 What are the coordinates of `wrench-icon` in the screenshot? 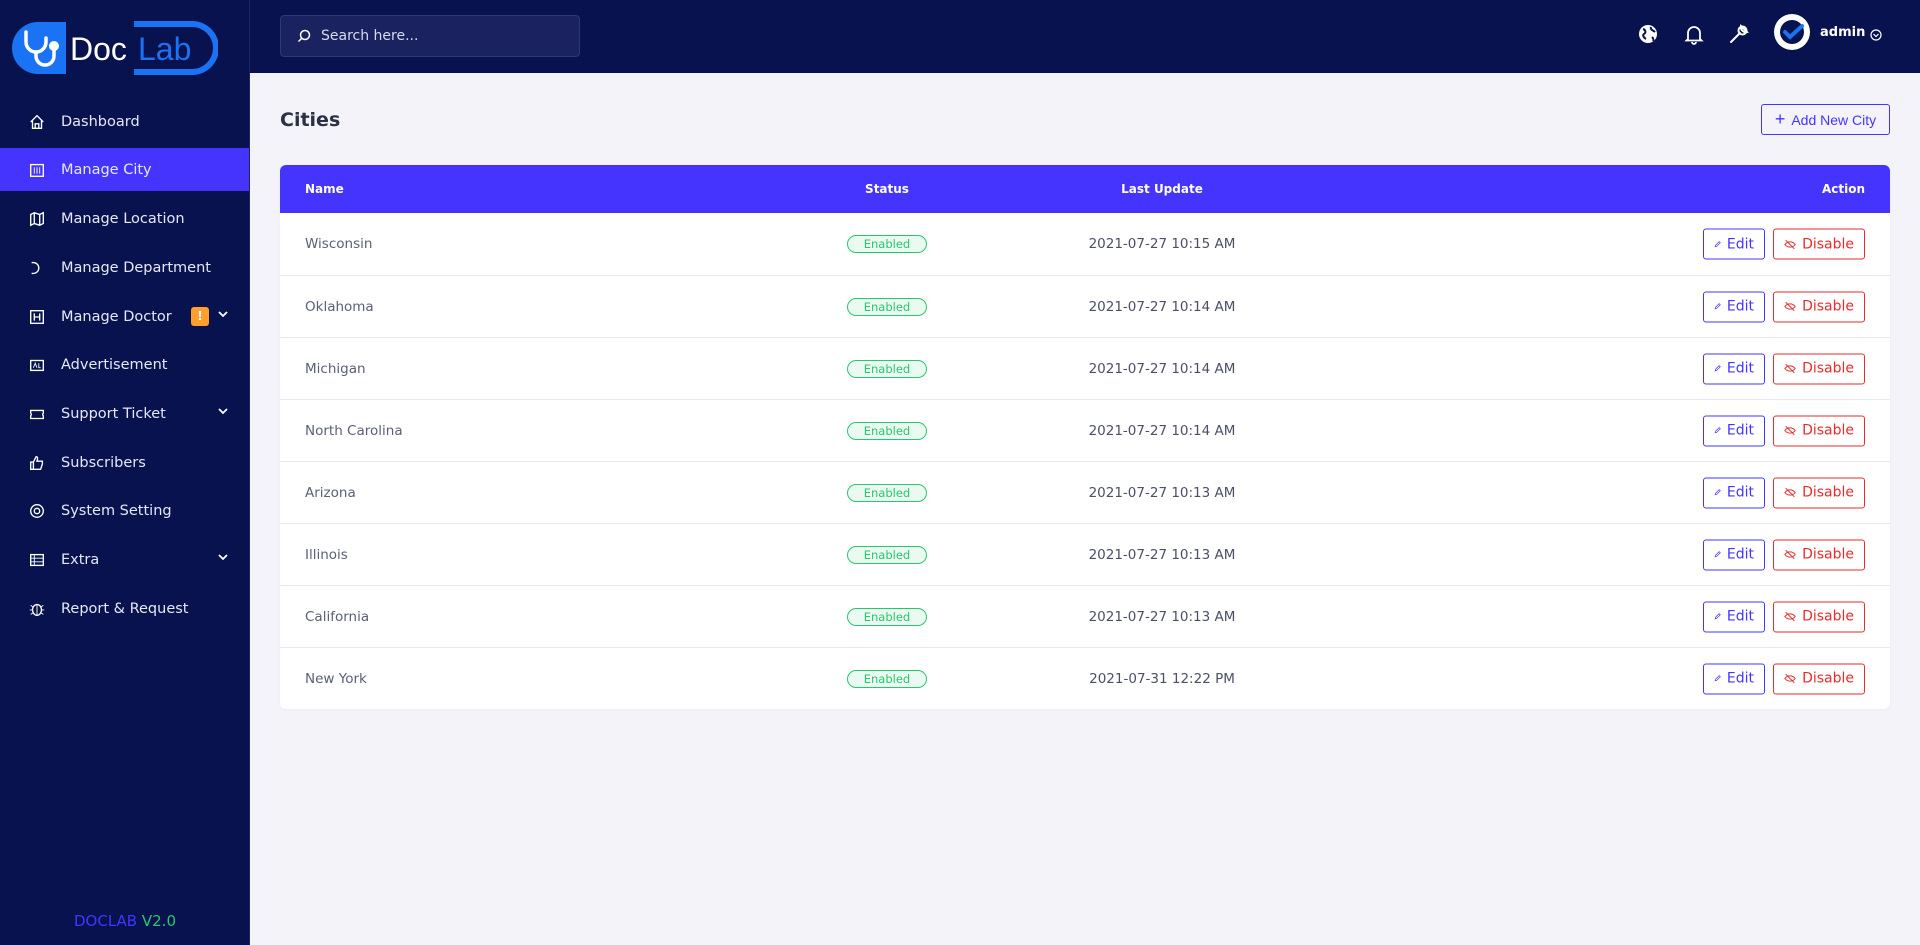 It's located at (1739, 34).